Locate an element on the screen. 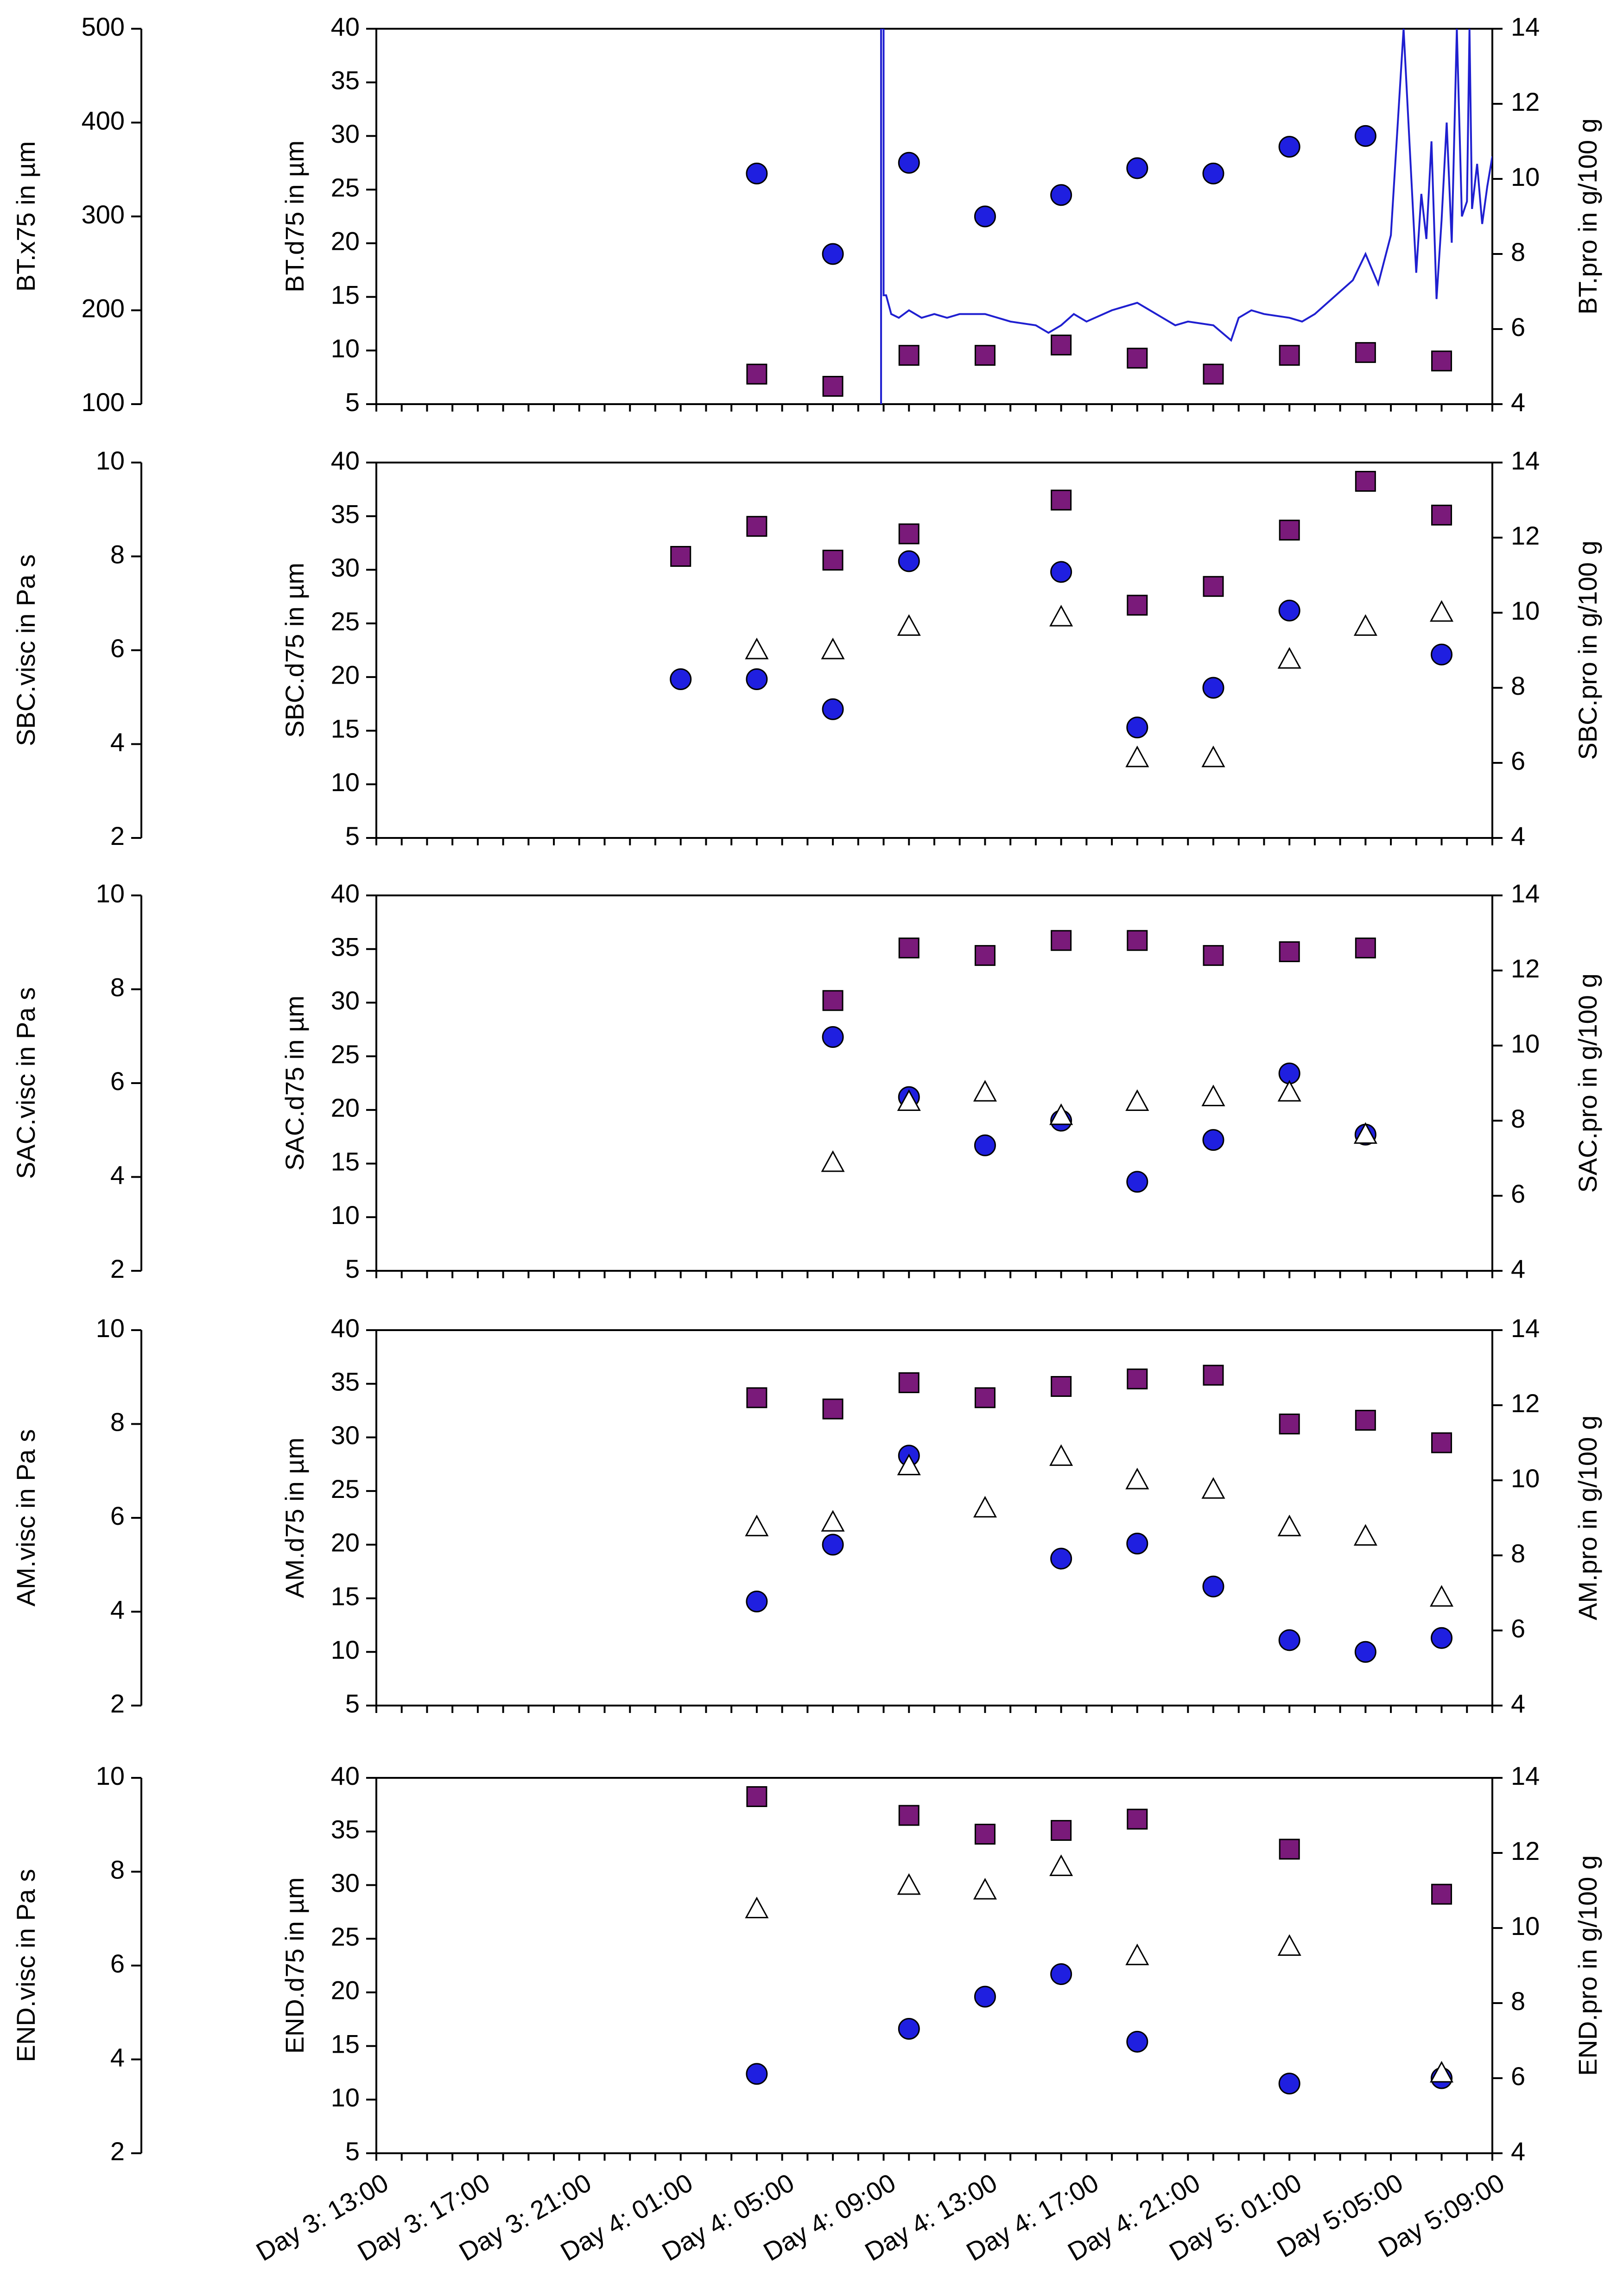 The width and height of the screenshot is (1617, 2296). outer-y-tick-label: 2 is located at coordinates (118, 1703).